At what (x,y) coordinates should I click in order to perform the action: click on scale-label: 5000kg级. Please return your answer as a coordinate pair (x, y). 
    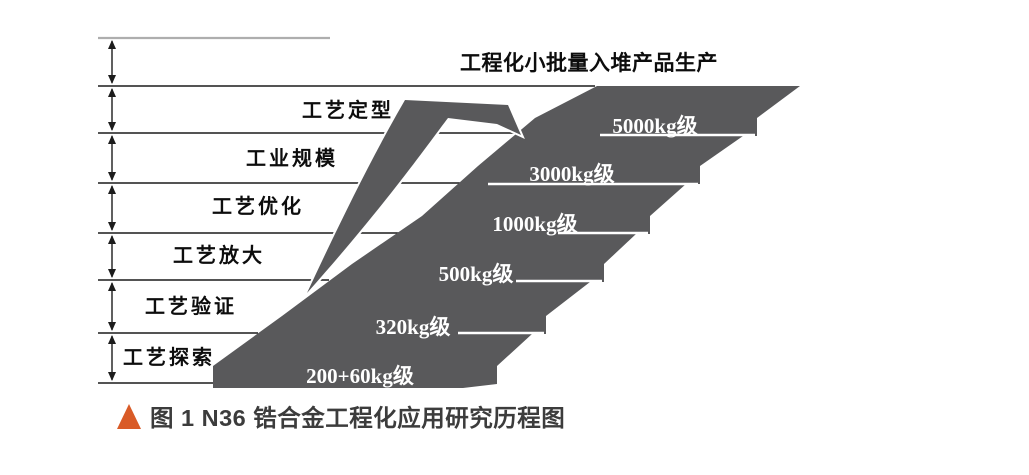
    Looking at the image, I should click on (654, 126).